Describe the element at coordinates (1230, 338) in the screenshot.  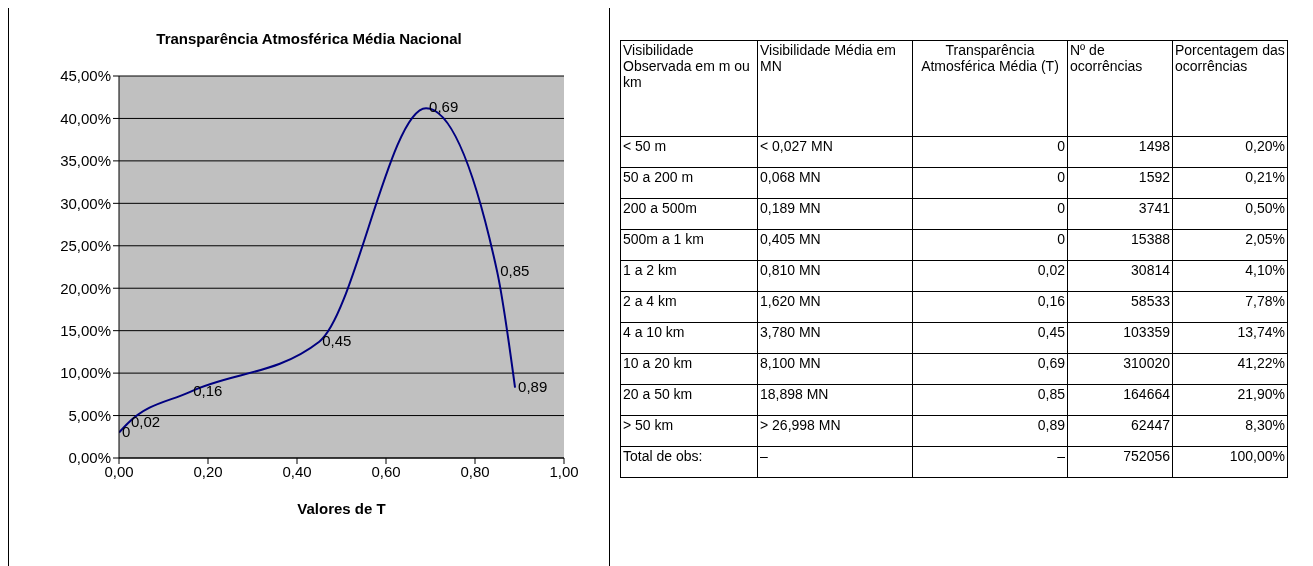
I see `text: 13,74%` at that location.